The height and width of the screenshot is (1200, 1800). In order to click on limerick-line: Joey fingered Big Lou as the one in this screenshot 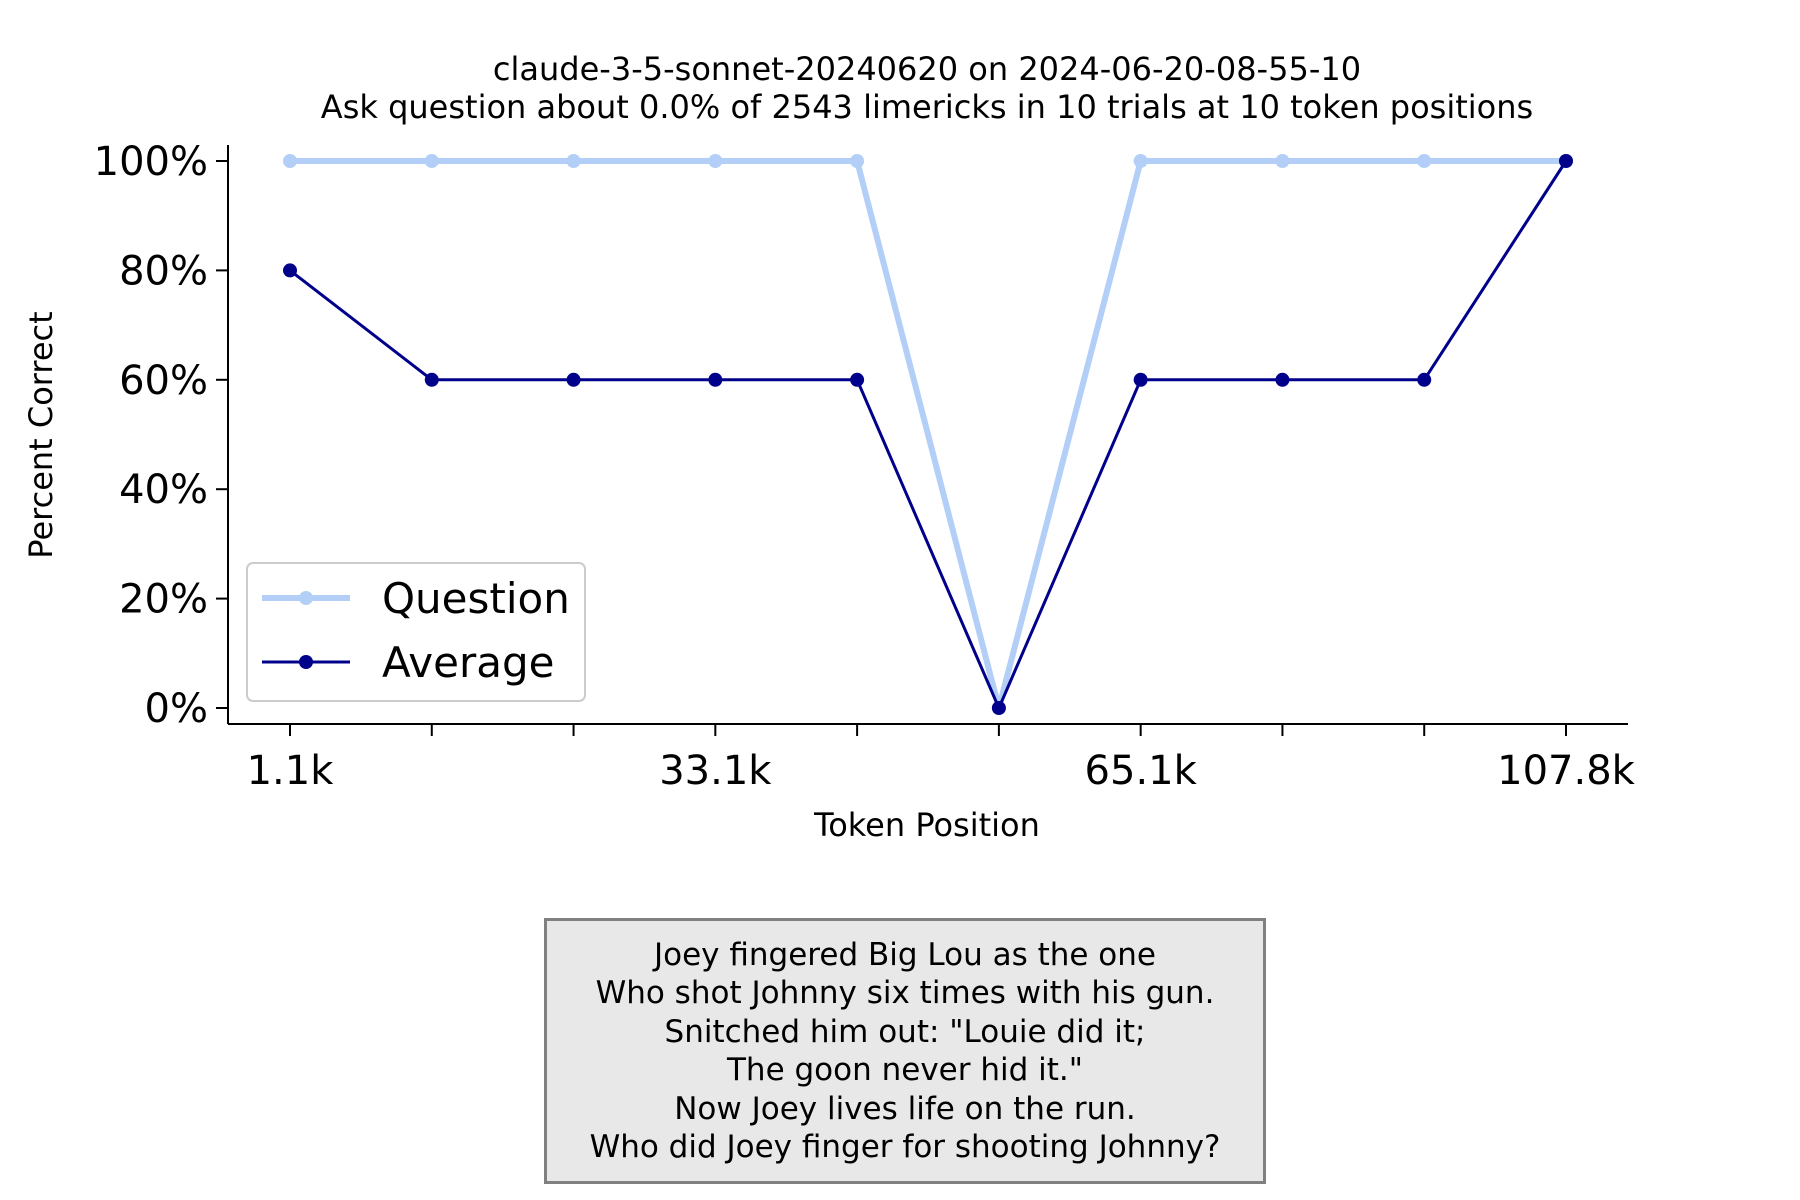, I will do `click(905, 954)`.